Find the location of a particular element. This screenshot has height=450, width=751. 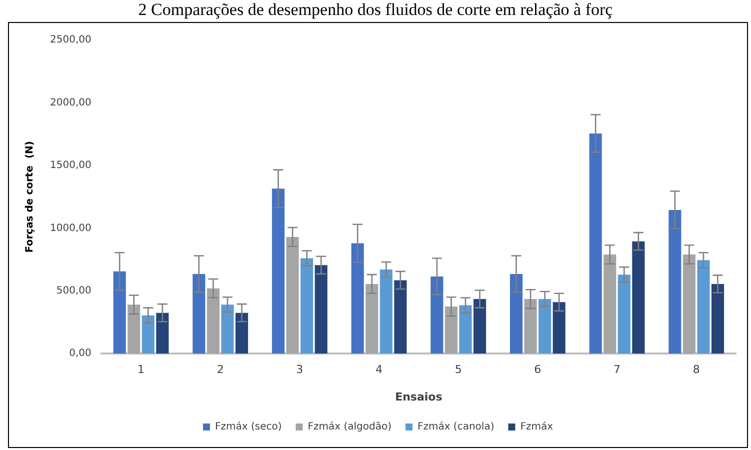

y-axis-title: Forças de corte (N) is located at coordinates (30, 197).